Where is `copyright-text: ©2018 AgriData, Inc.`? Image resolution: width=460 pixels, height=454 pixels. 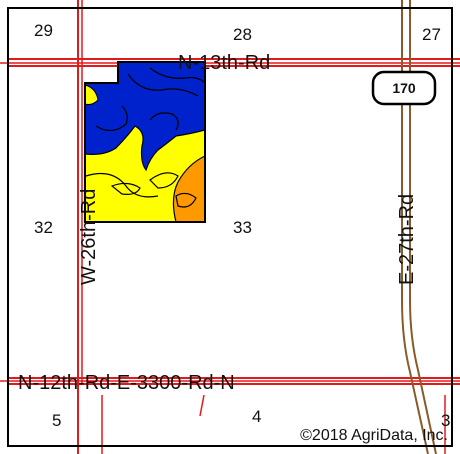
copyright-text: ©2018 AgriData, Inc. is located at coordinates (374, 435).